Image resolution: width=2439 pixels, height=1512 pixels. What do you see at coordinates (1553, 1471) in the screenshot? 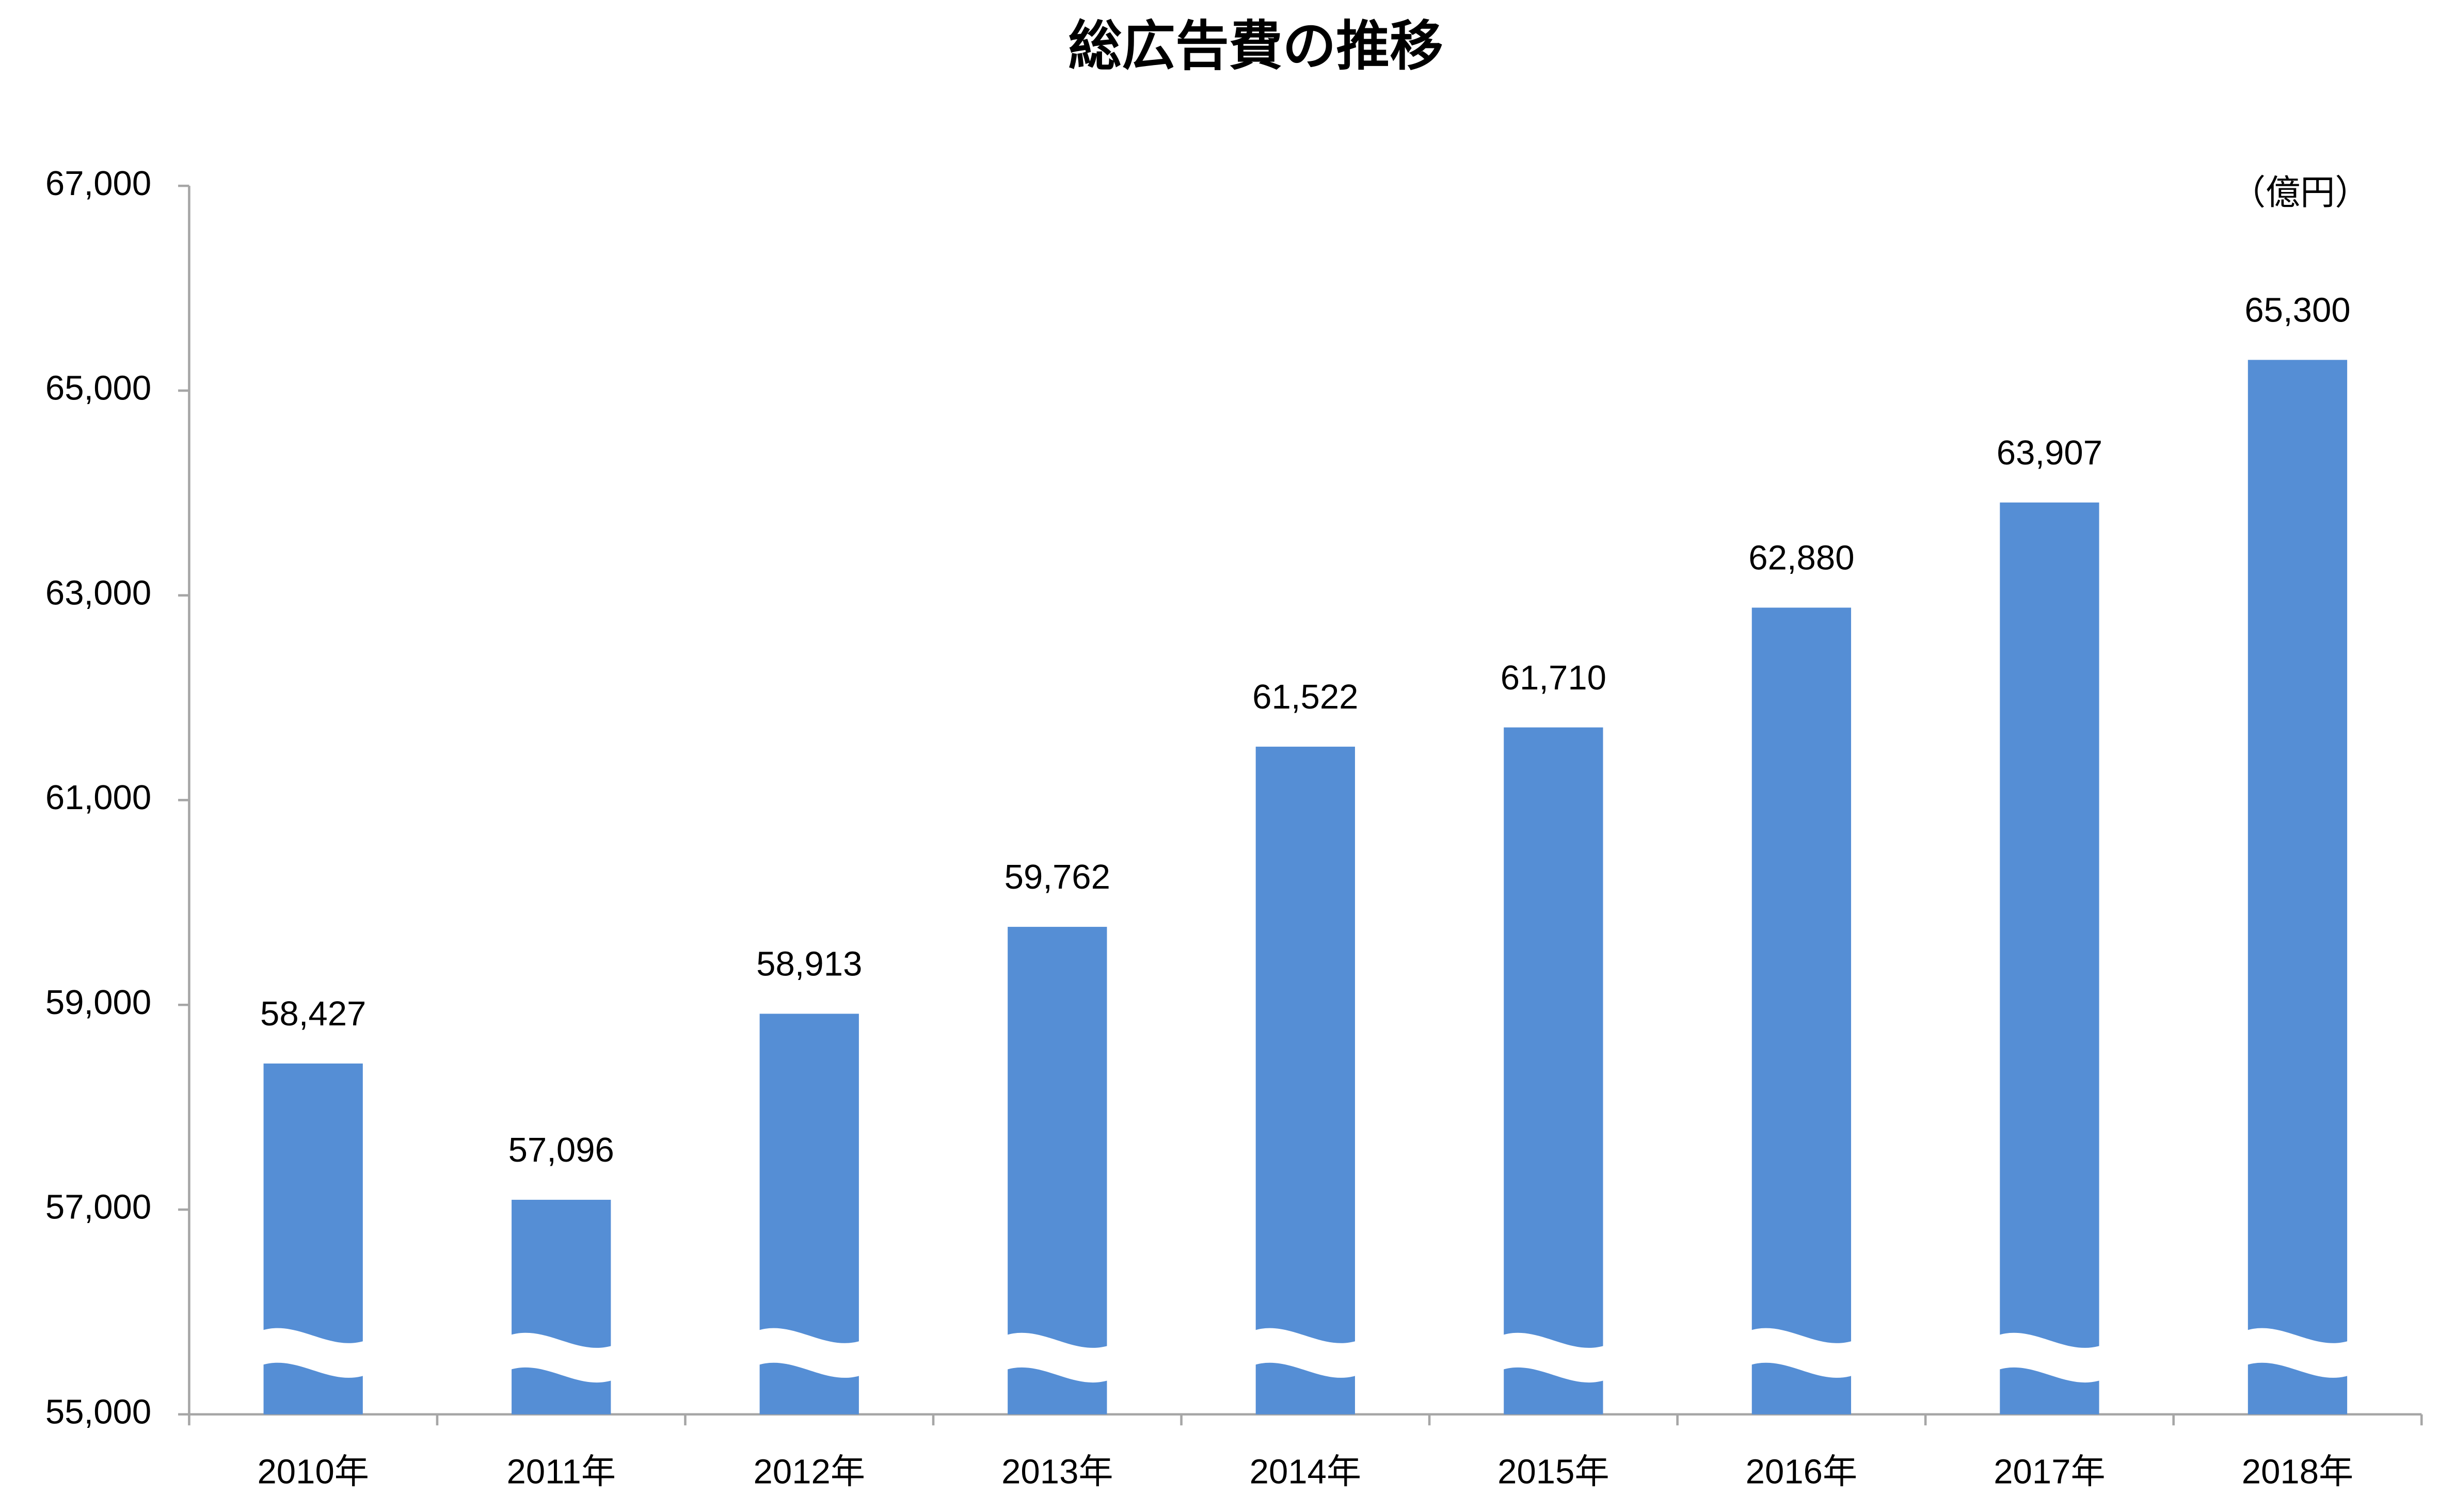
I see `x-tick-label: 2015年` at bounding box center [1553, 1471].